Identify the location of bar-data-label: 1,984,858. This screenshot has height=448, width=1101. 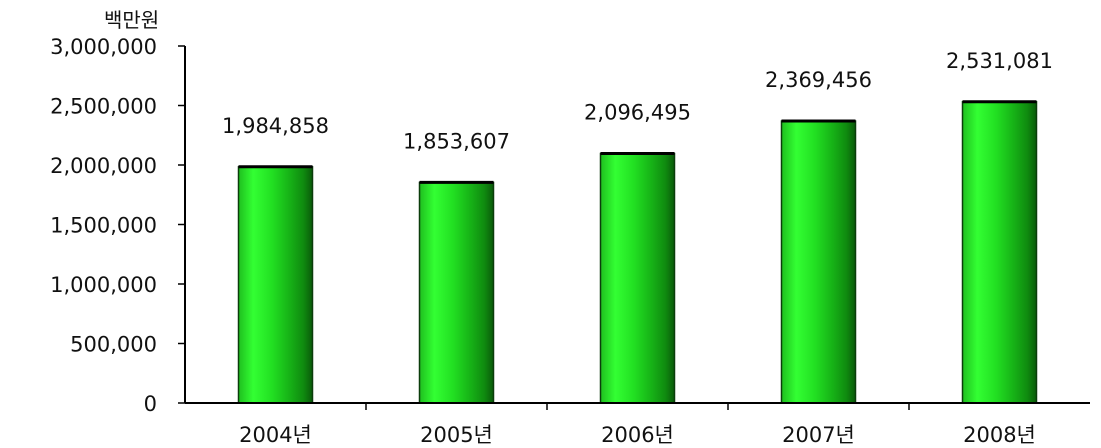
(275, 126).